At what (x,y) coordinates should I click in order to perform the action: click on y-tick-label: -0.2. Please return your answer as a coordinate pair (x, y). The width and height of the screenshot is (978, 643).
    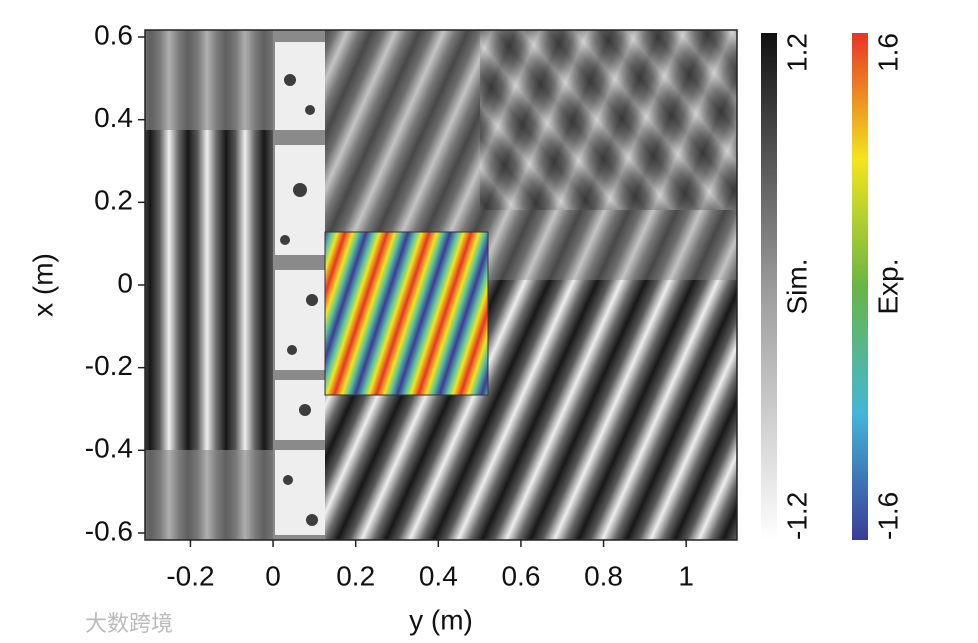
    Looking at the image, I should click on (109, 365).